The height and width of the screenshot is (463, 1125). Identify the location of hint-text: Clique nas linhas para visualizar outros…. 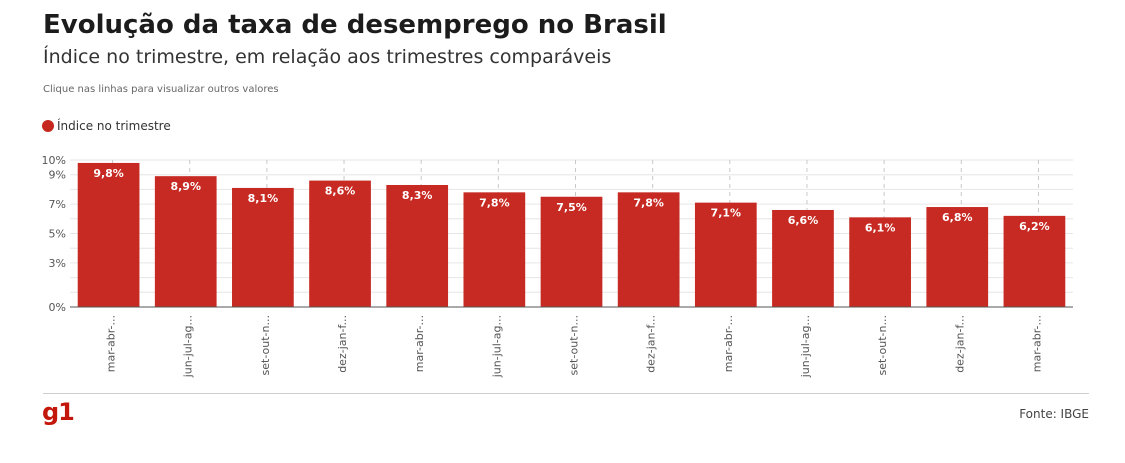
(161, 89).